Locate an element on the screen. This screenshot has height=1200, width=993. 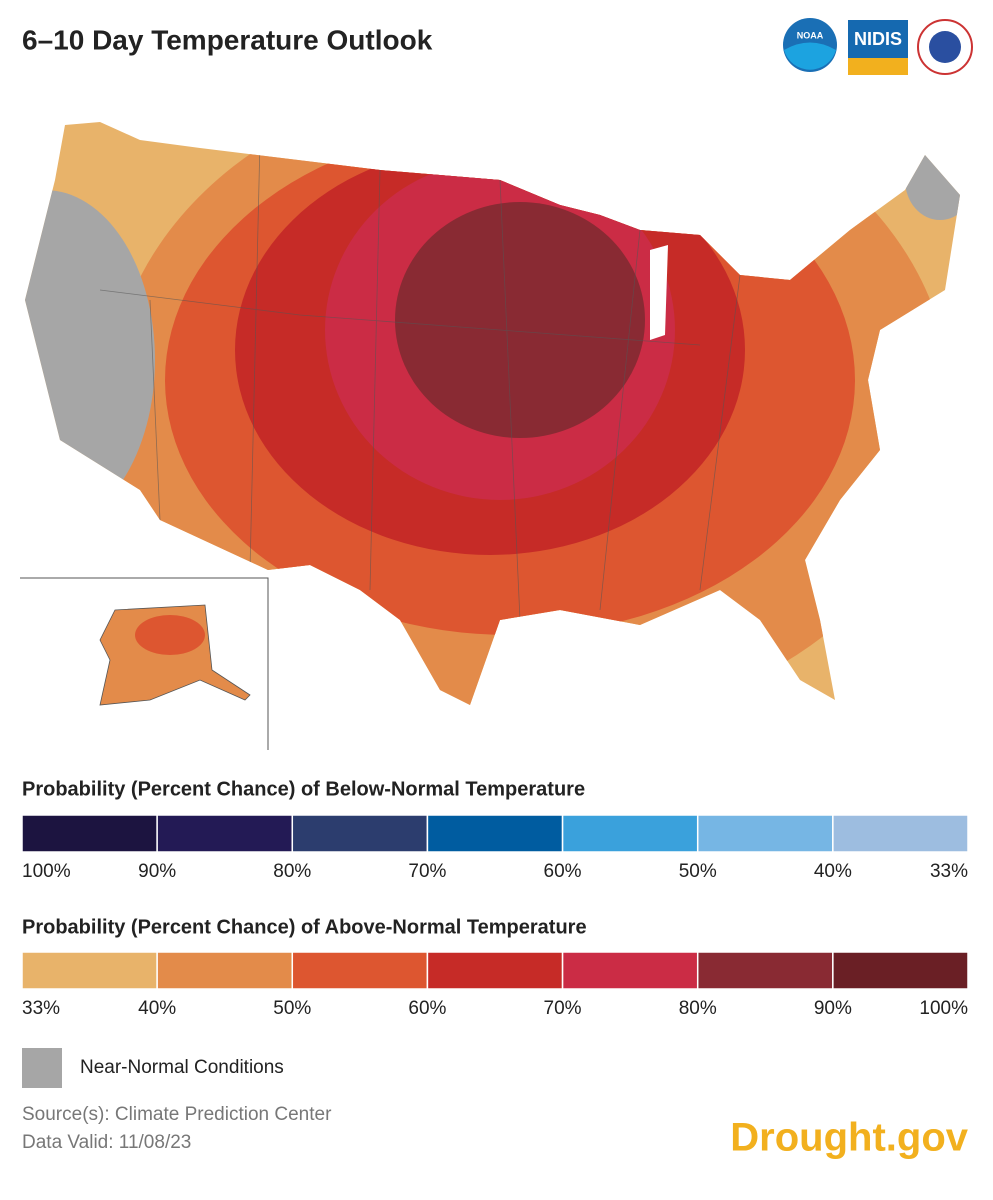
brand: Drought.gov is located at coordinates (849, 1138).